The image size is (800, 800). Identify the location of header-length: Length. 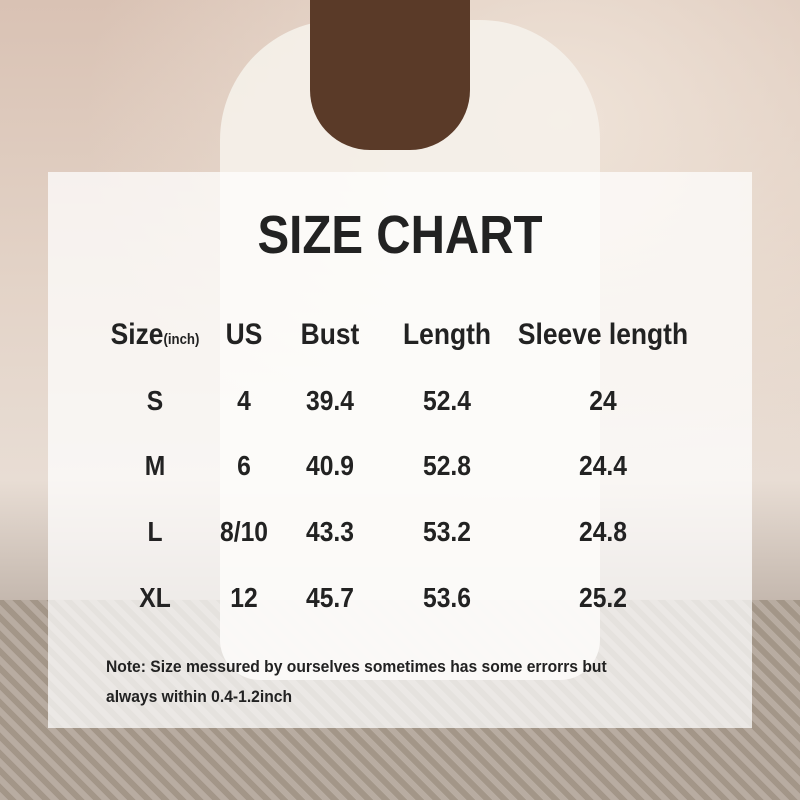
(447, 334).